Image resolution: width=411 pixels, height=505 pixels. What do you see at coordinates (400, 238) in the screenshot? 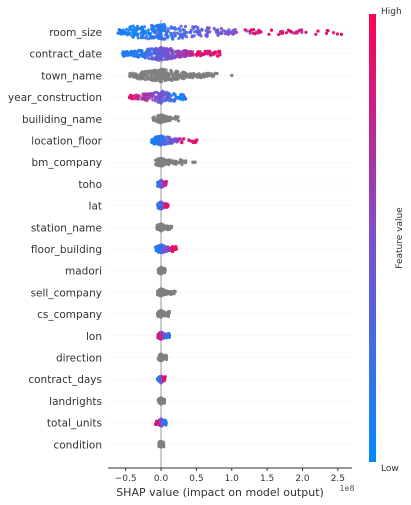
I see `colorbar-title: Feature value` at bounding box center [400, 238].